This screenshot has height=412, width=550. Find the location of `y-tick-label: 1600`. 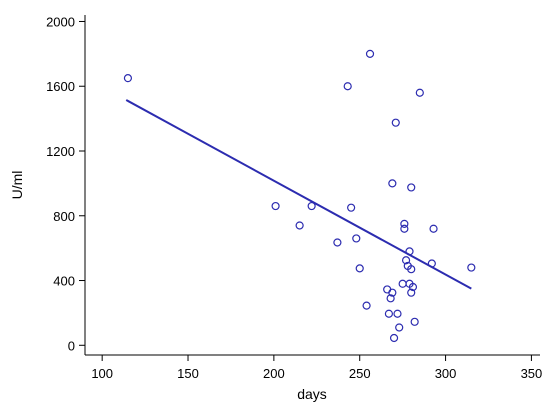

y-tick-label: 1600 is located at coordinates (60, 86).